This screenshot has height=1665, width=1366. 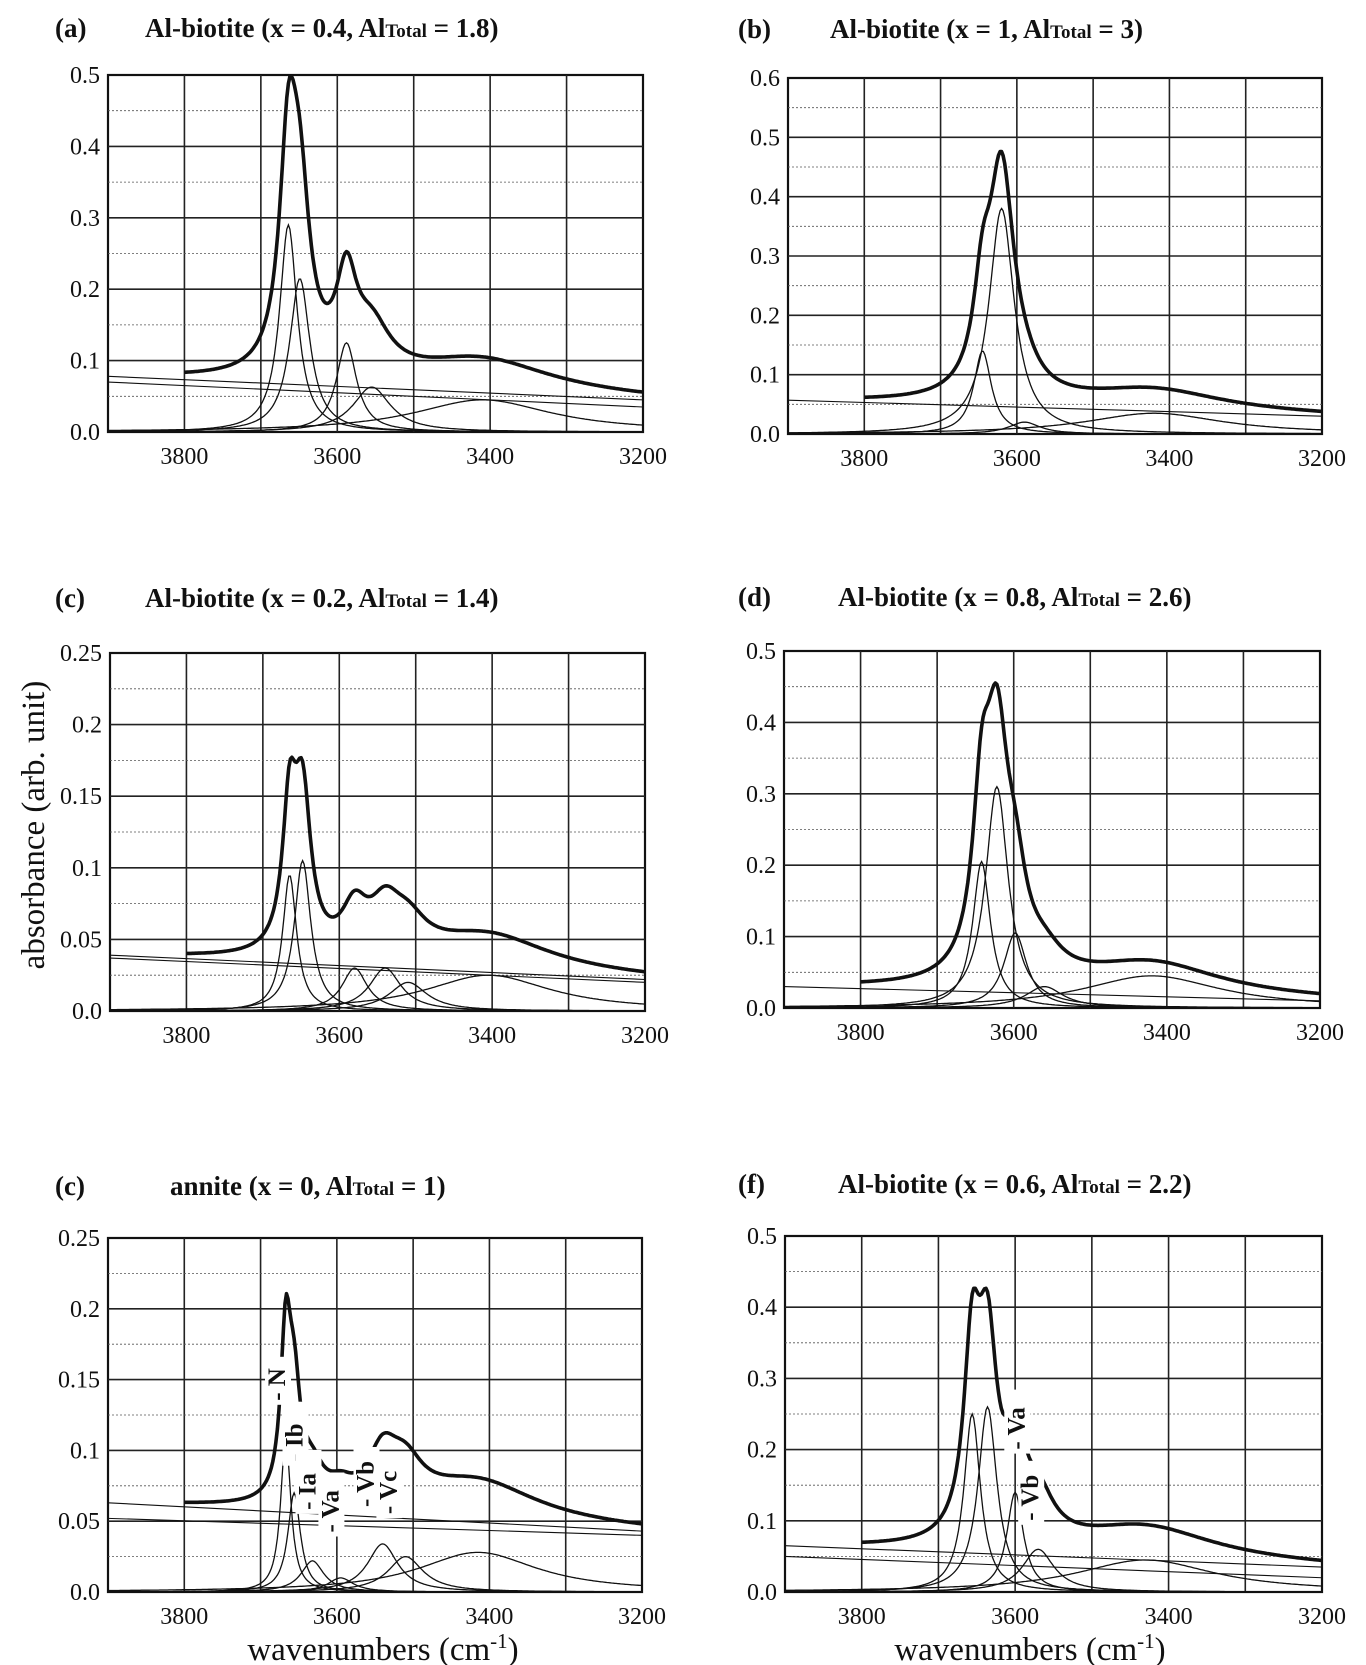 What do you see at coordinates (986, 29) in the screenshot?
I see `panel-title: Al-biotite (x = 1, AlTotal = 3)` at bounding box center [986, 29].